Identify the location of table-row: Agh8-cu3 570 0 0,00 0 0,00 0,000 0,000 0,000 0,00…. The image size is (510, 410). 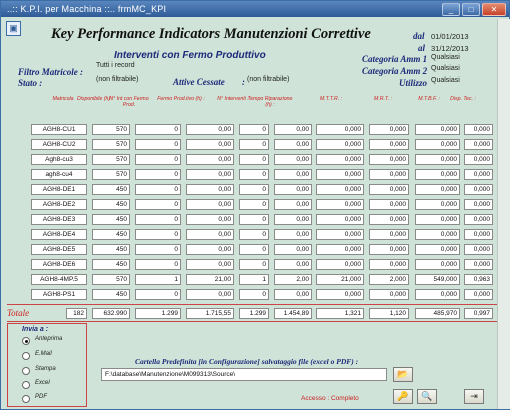
(262, 160).